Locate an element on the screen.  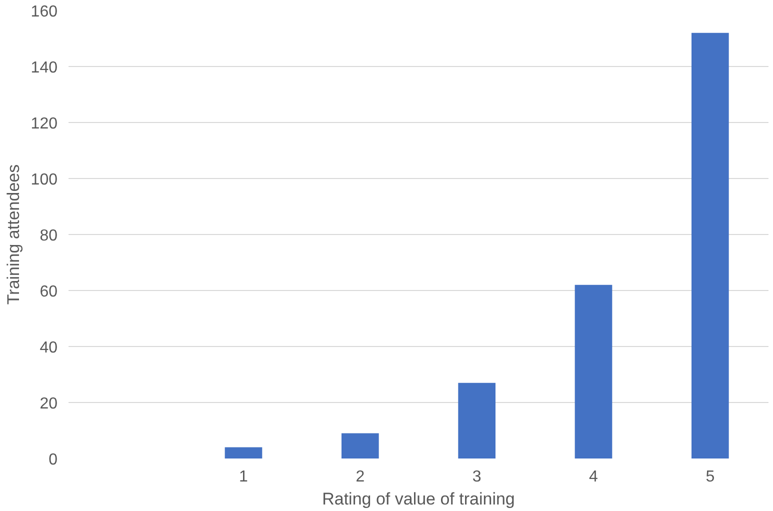
y-tick-label: 60 is located at coordinates (49, 292).